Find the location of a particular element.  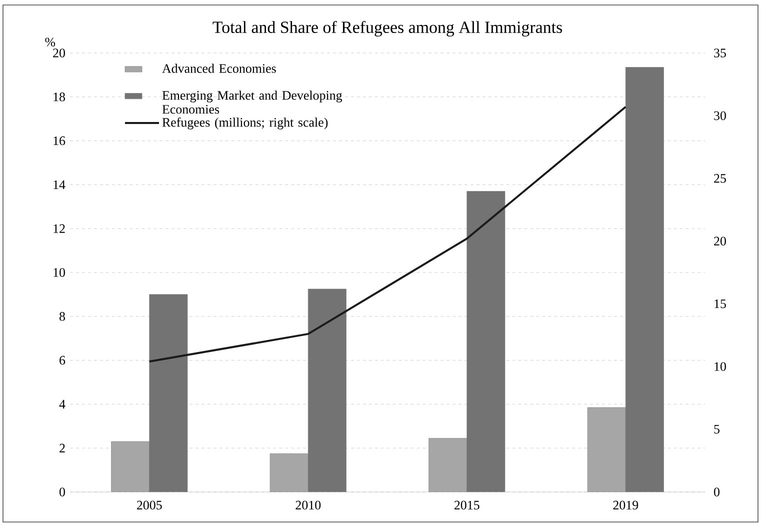

y2-tick-label: 5 is located at coordinates (717, 429).